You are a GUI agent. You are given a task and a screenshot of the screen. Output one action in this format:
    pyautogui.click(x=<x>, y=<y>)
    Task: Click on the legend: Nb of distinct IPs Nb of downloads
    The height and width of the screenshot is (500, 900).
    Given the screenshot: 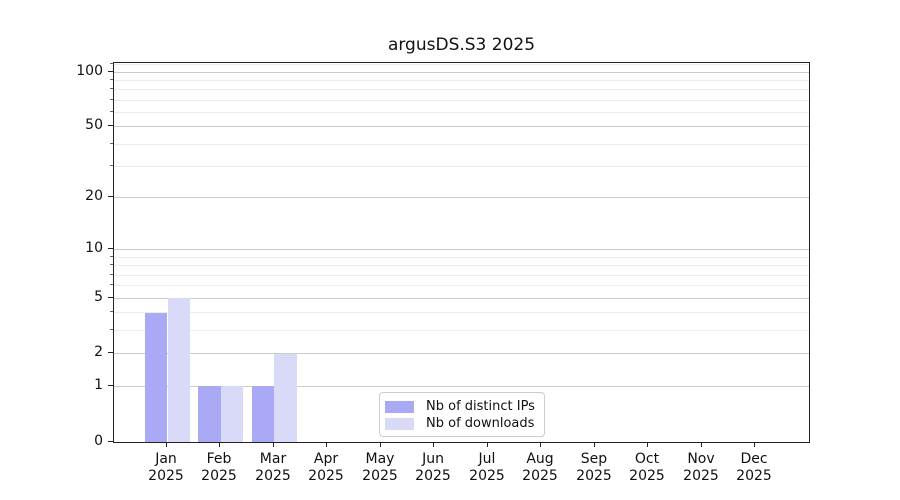 What is the action you would take?
    pyautogui.click(x=462, y=414)
    